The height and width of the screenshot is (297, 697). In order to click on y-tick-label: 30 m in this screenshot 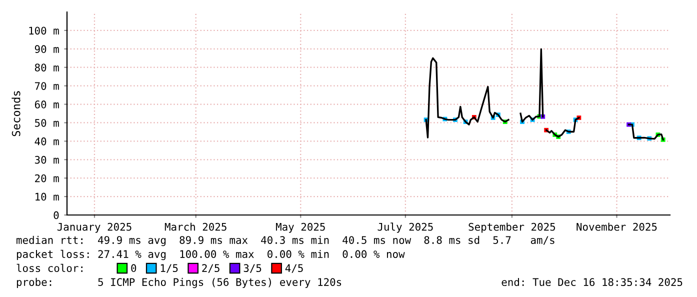, I will do `click(46, 160)`.